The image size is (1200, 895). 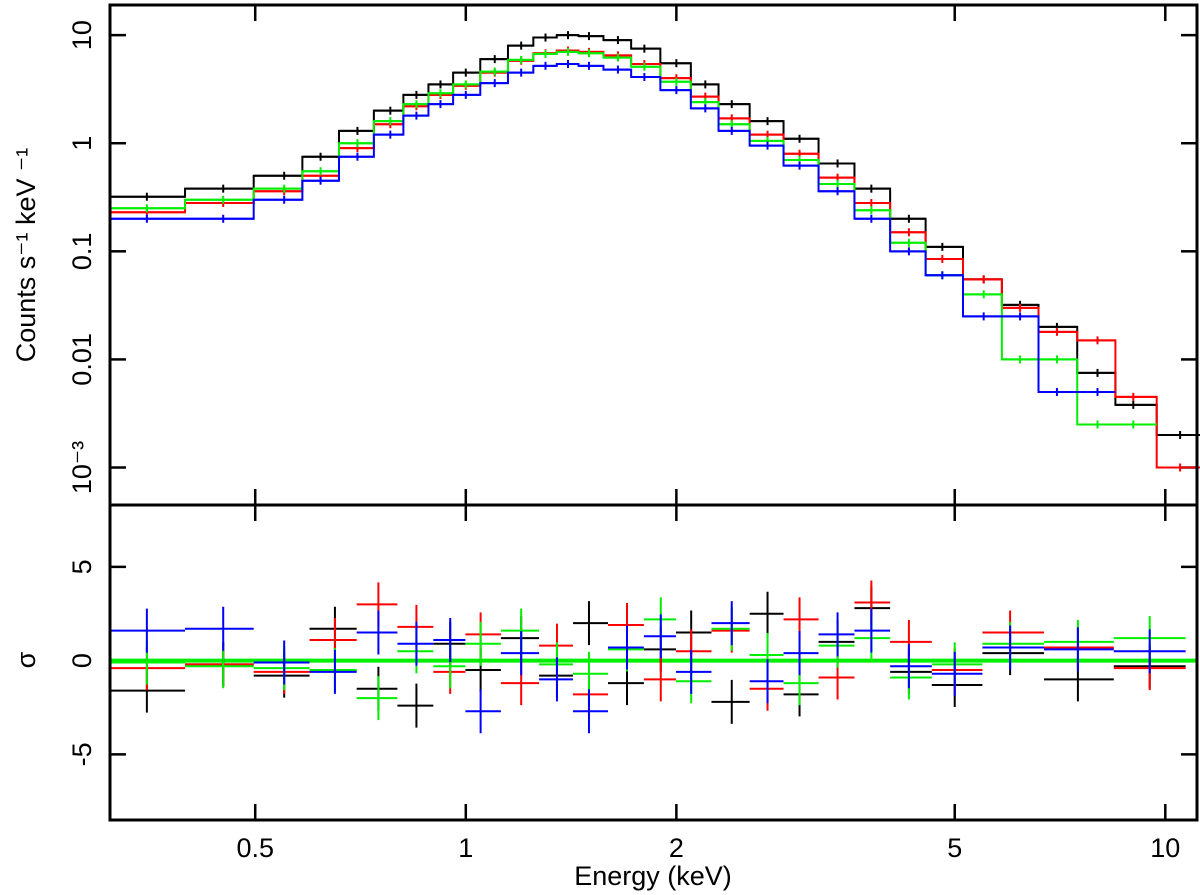 What do you see at coordinates (255, 848) in the screenshot?
I see `x-tick-label: 0.5` at bounding box center [255, 848].